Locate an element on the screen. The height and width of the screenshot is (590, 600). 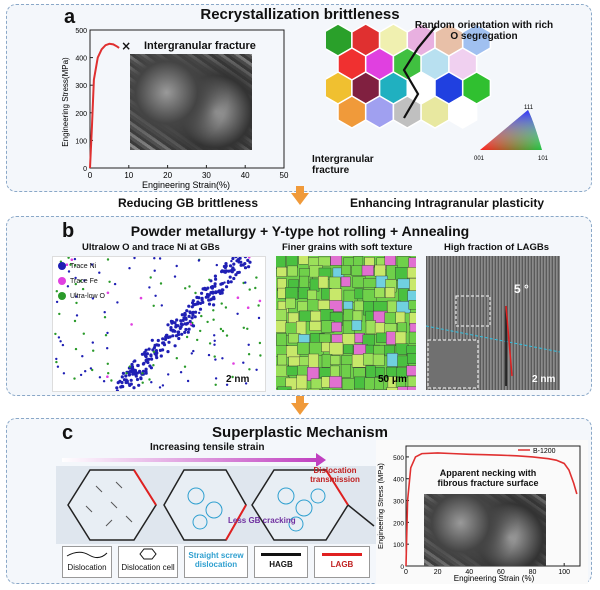
c-xtick-5: 100 is located at coordinates (564, 572).